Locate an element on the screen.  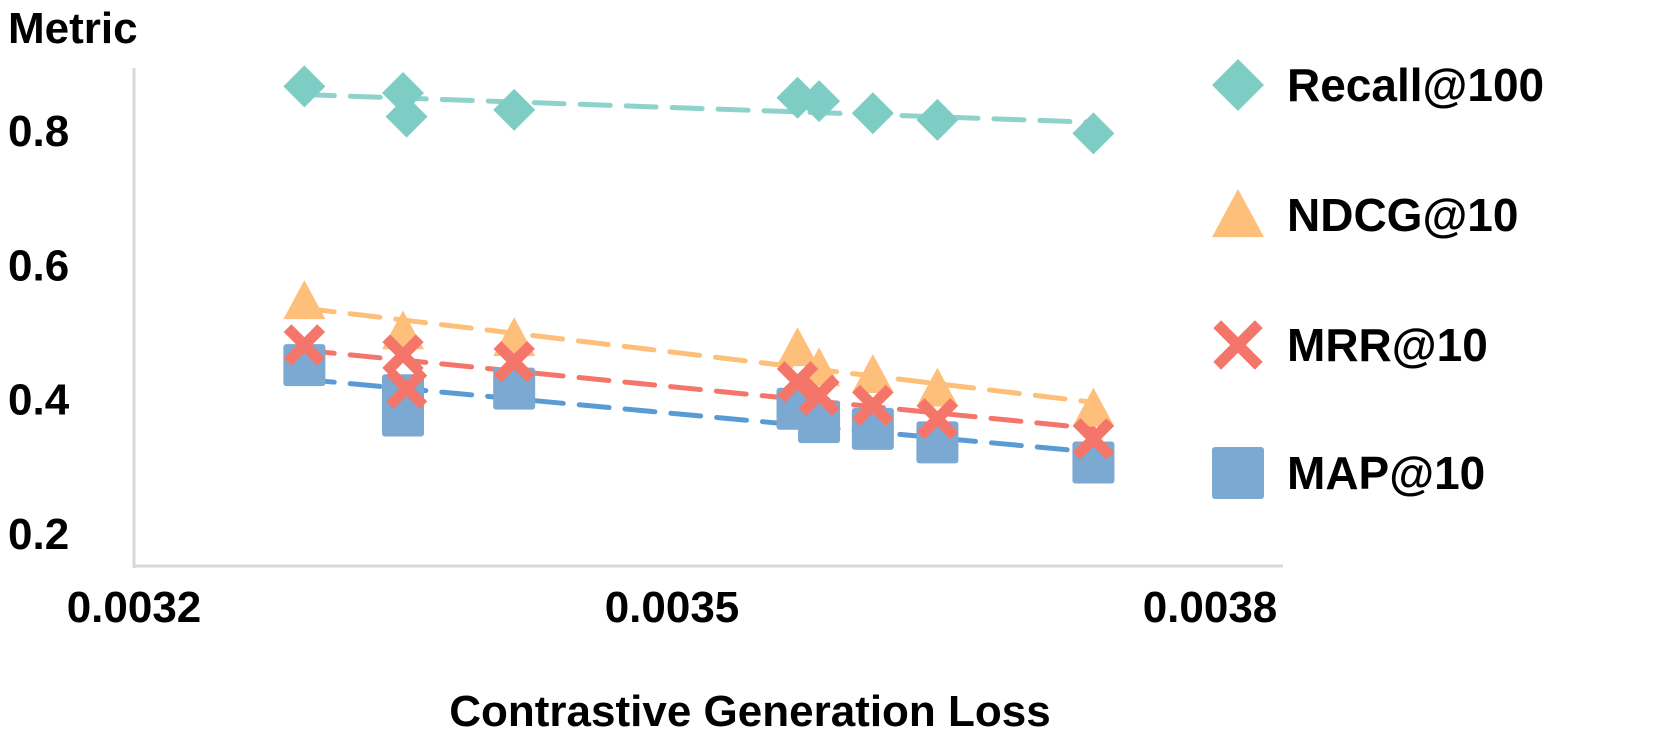
x-tick-label: 0.0038 is located at coordinates (1210, 607).